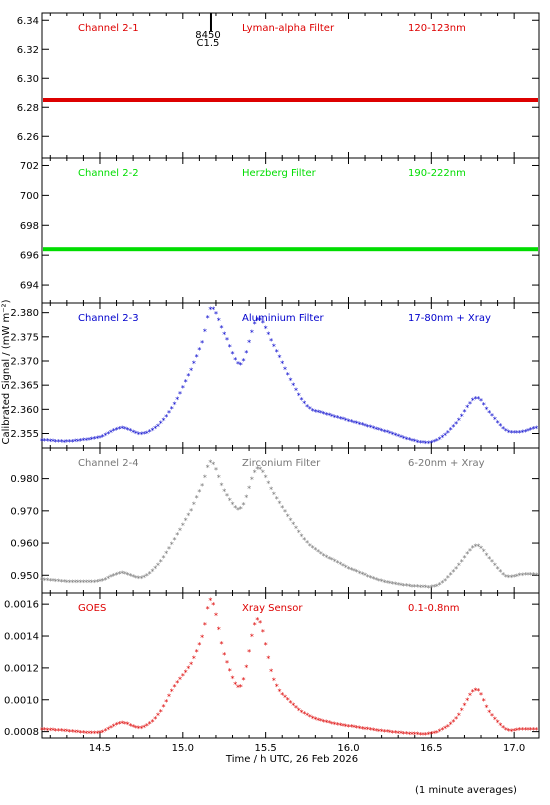  Describe the element at coordinates (29, 256) in the screenshot. I see `y-tick-label: 696` at that location.